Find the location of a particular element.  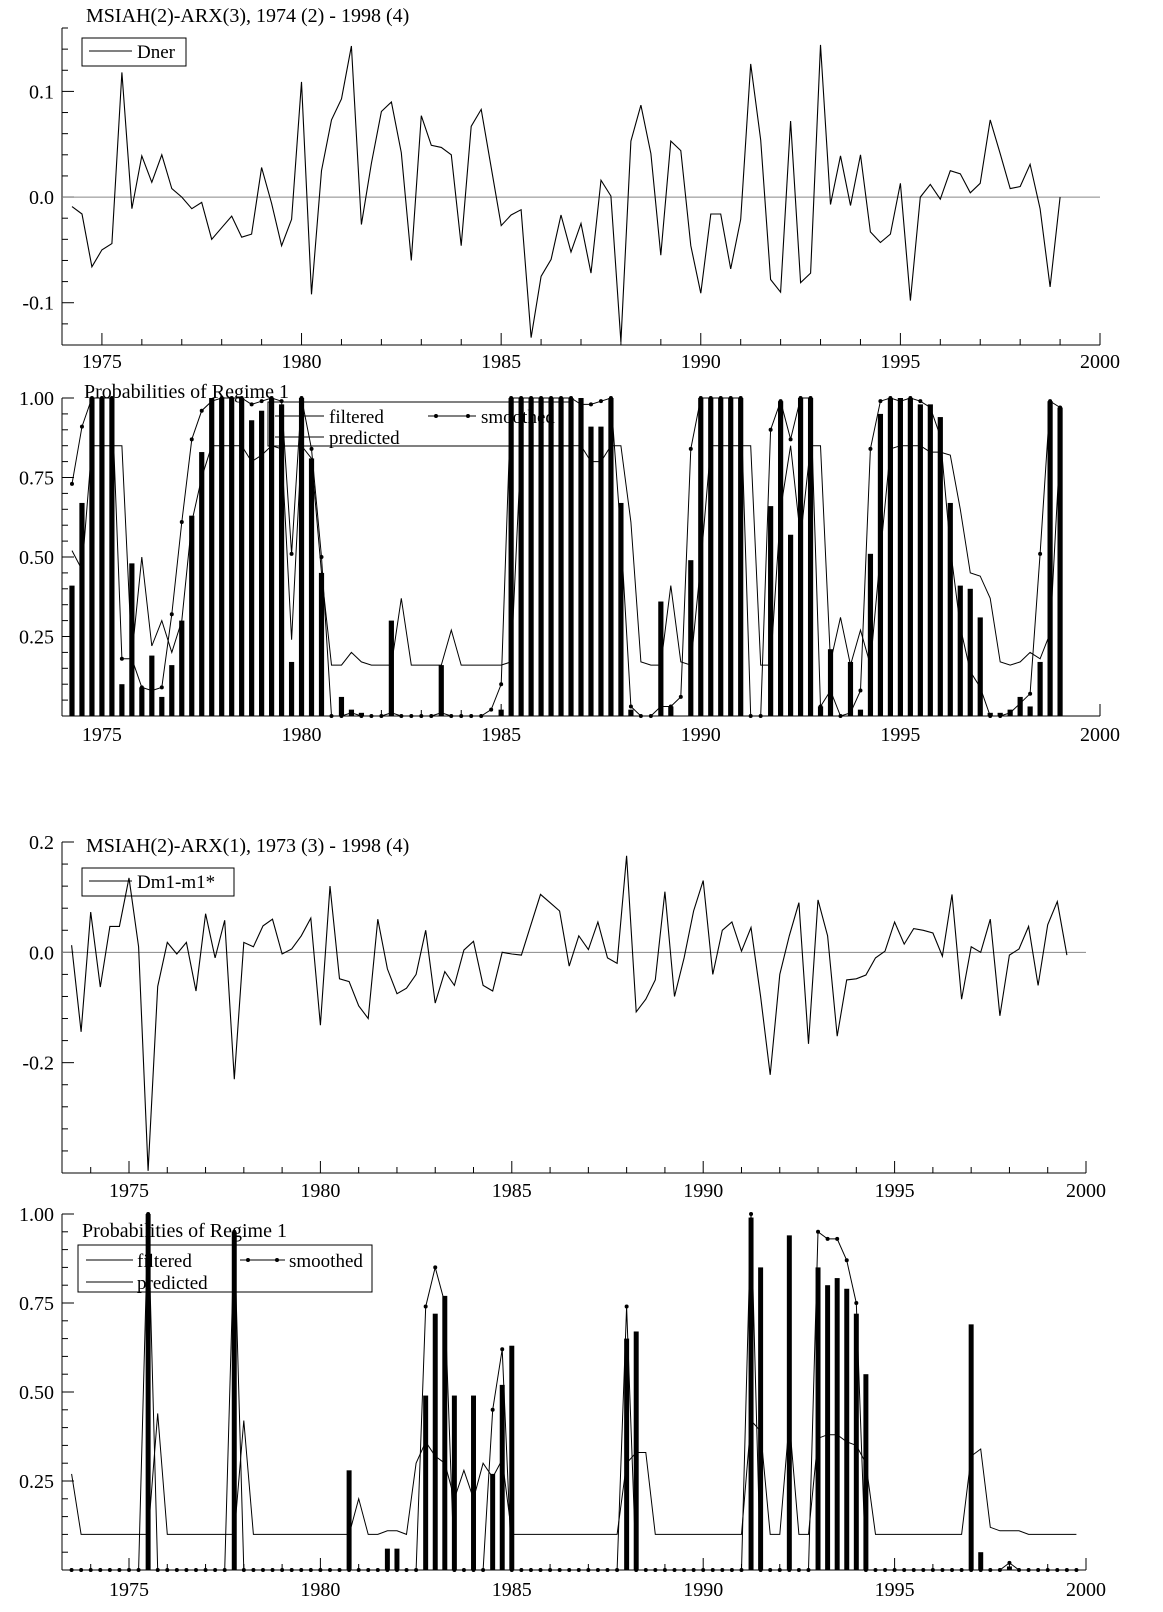

y-tick-label: 0.75 is located at coordinates (36, 1304).